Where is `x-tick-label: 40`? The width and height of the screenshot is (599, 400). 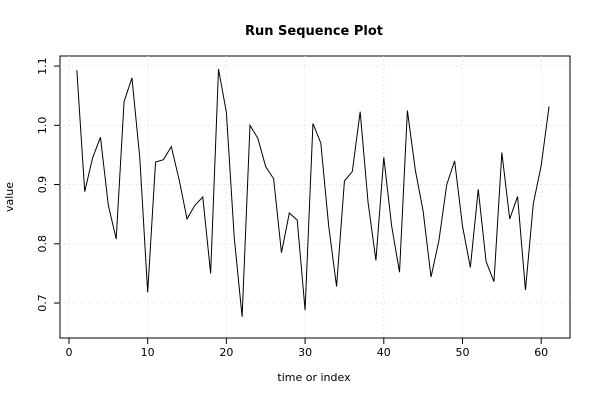
x-tick-label: 40 is located at coordinates (384, 352).